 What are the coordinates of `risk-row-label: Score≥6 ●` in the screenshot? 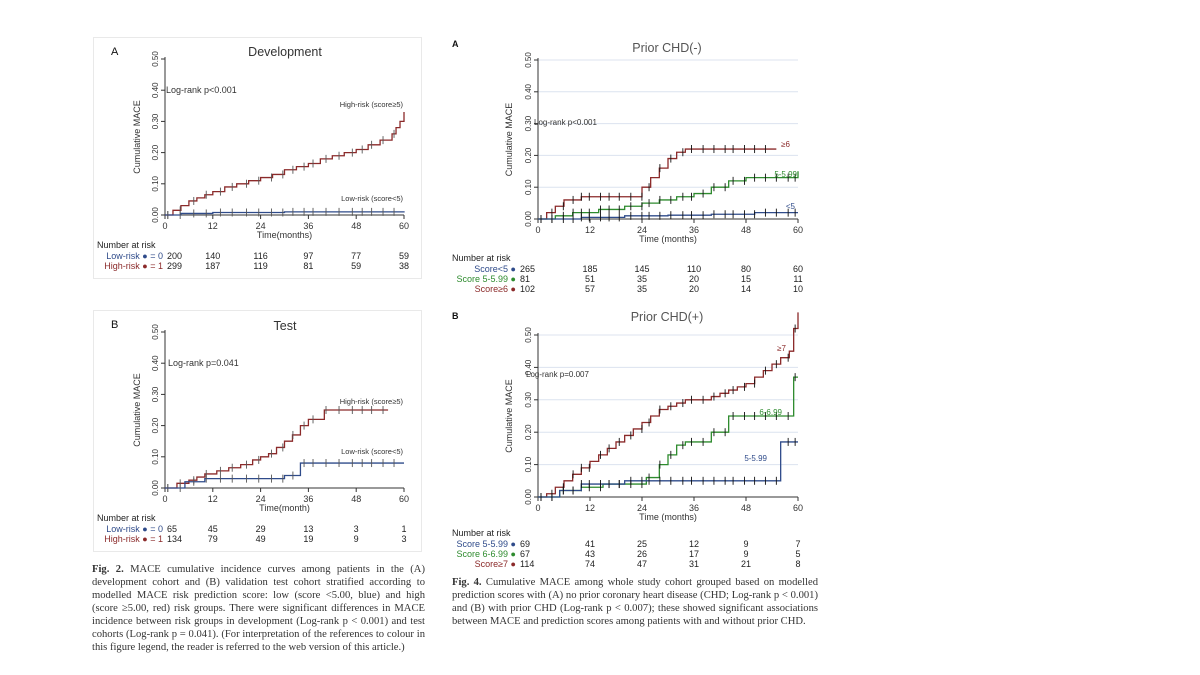 It's located at (495, 289).